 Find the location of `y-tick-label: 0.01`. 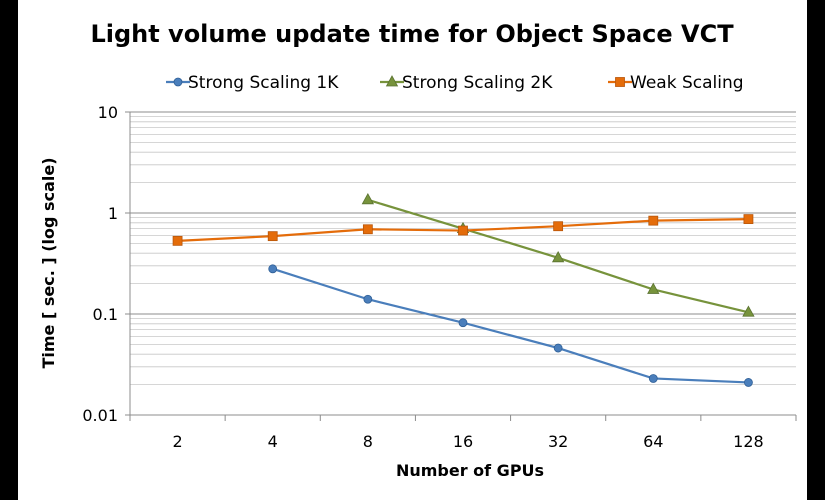

y-tick-label: 0.01 is located at coordinates (100, 415).